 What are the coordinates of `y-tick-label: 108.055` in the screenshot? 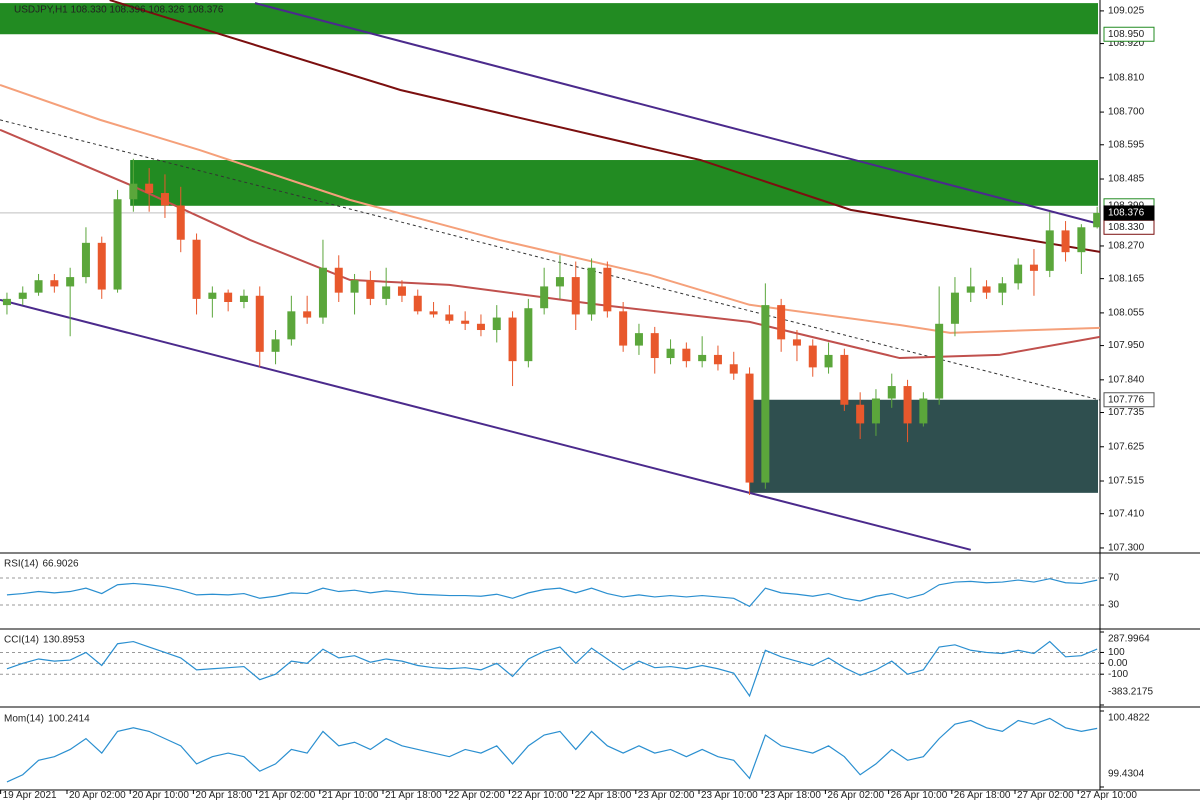 It's located at (1126, 313).